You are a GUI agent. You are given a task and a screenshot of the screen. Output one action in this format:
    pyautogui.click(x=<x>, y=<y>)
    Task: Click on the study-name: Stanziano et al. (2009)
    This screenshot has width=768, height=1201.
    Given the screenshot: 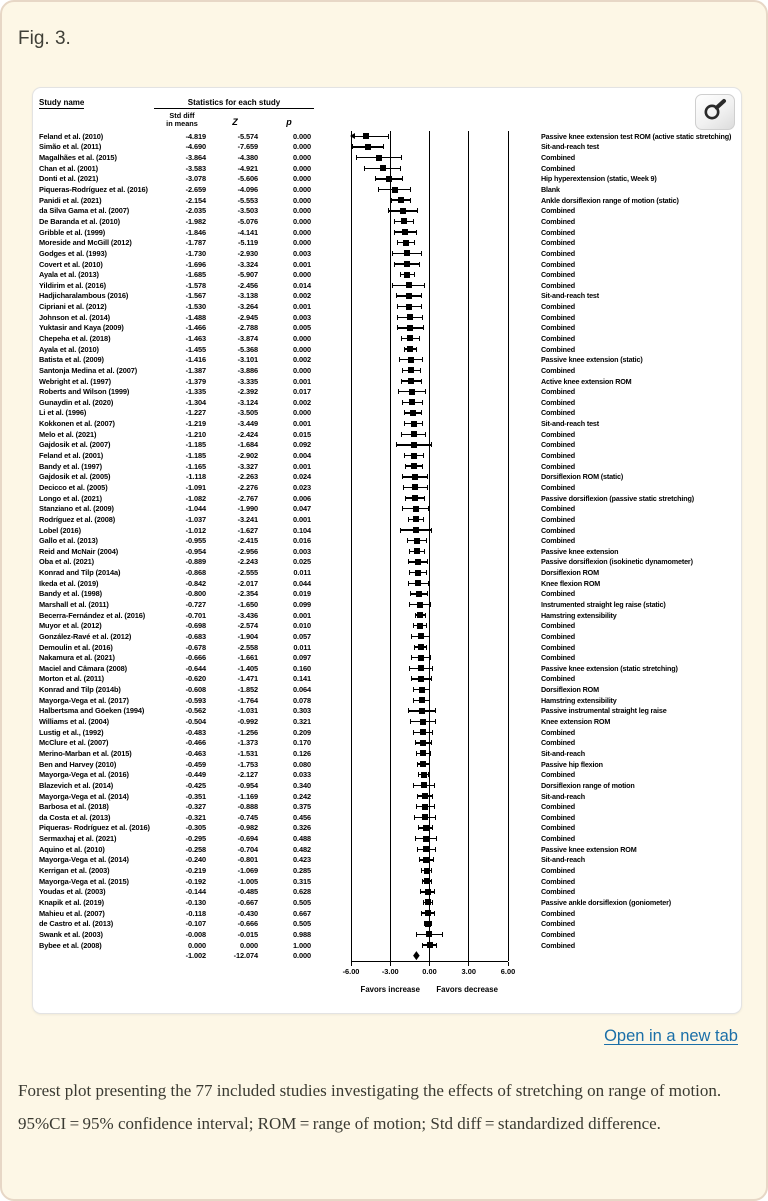 What is the action you would take?
    pyautogui.click(x=76, y=509)
    